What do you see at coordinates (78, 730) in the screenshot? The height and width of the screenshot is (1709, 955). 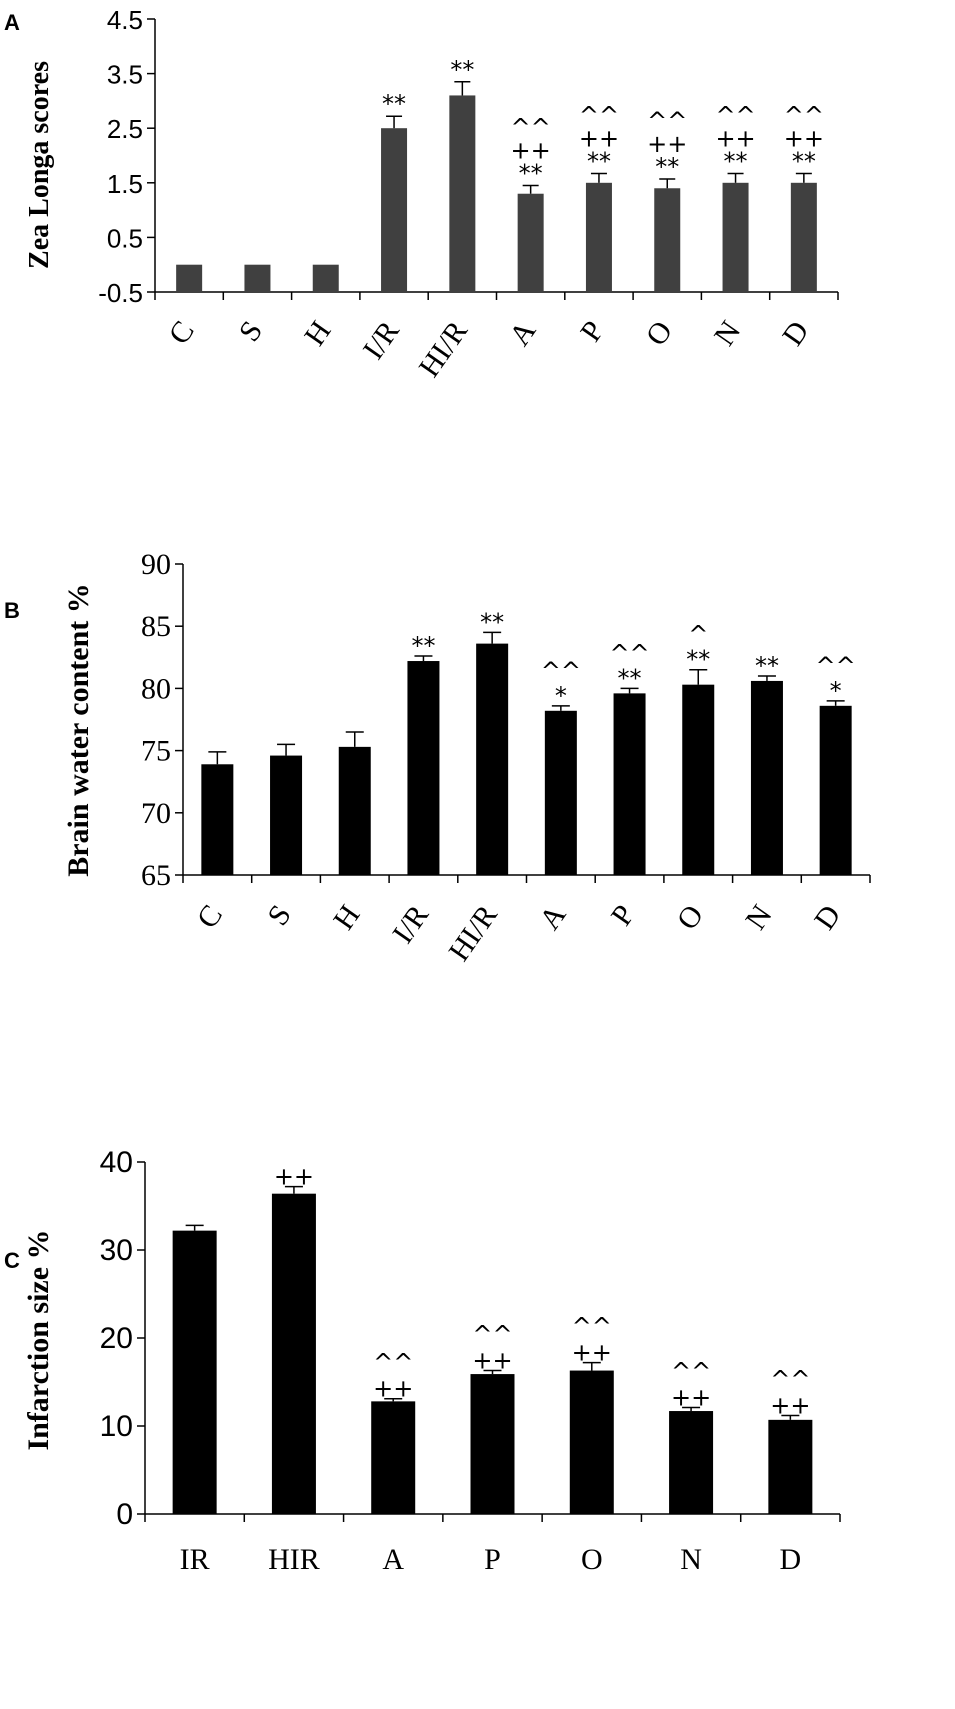 I see `y-axis-title: Brain water content %` at bounding box center [78, 730].